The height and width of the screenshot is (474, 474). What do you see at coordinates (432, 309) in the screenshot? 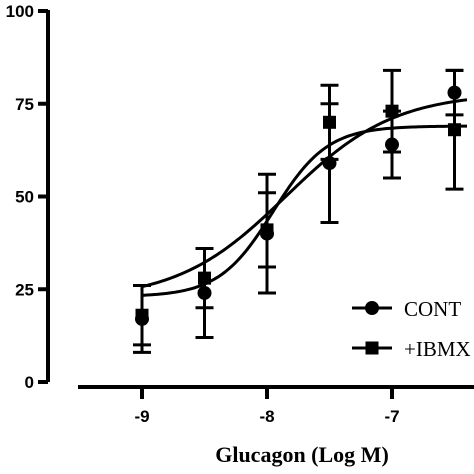
I see `legend-label: CONT` at bounding box center [432, 309].